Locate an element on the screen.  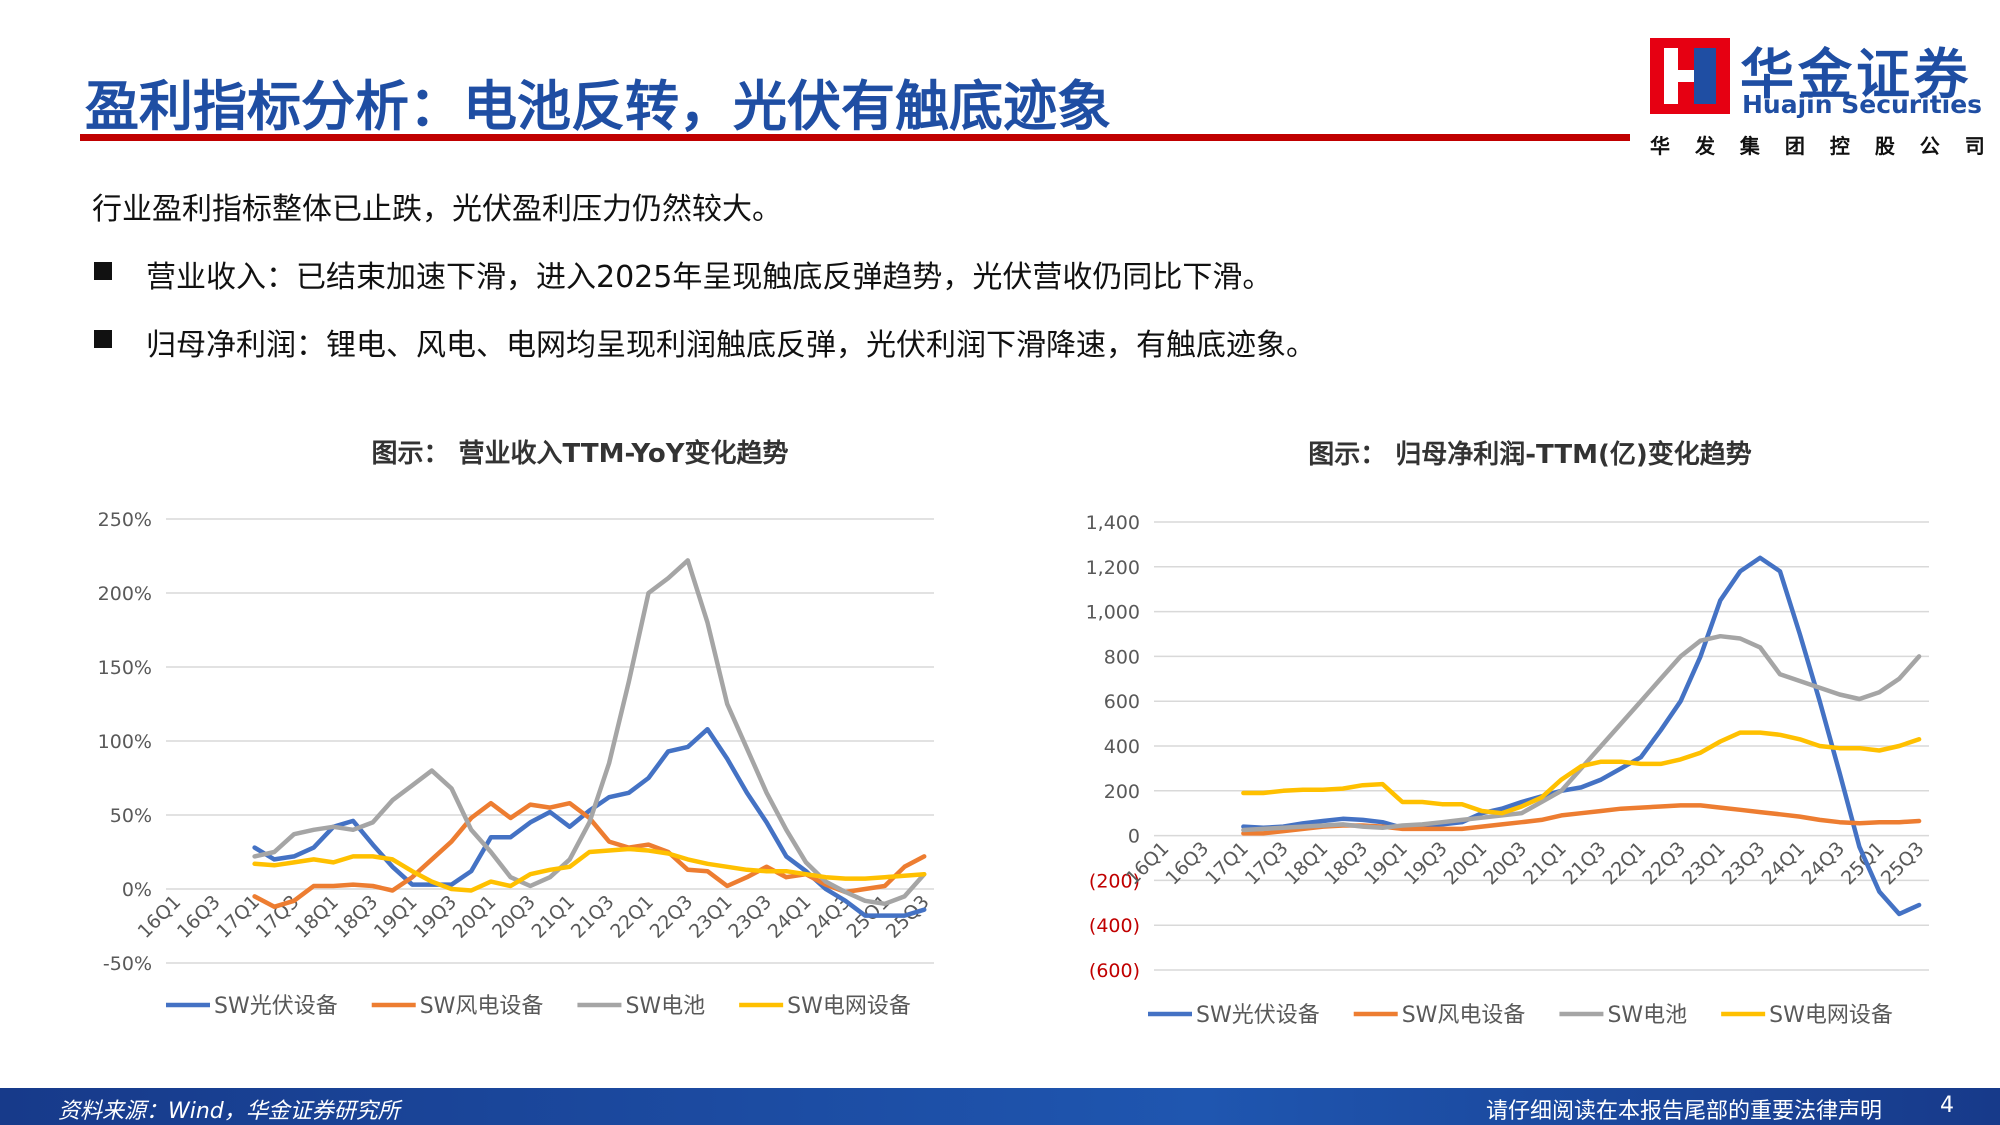
footer-disclaimer: 请仔细阅读在本报告尾部的重要法律声明 is located at coordinates (1684, 1111).